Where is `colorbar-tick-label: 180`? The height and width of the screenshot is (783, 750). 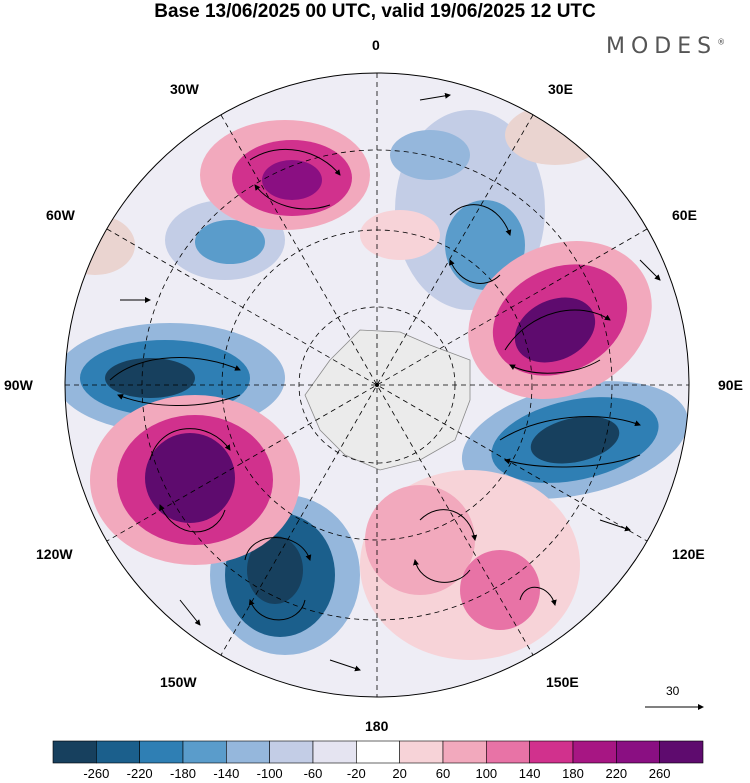
colorbar-tick-label: 180 is located at coordinates (573, 773).